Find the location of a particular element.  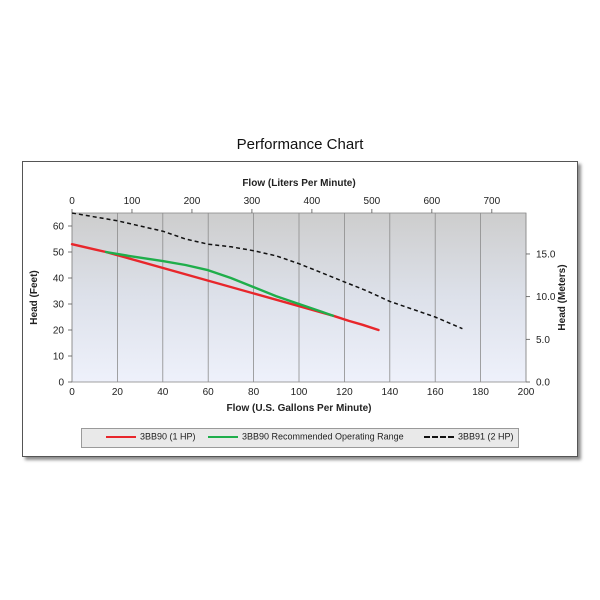

legend-item-3bb90: 3BB90 (1 HP) is located at coordinates (151, 436).